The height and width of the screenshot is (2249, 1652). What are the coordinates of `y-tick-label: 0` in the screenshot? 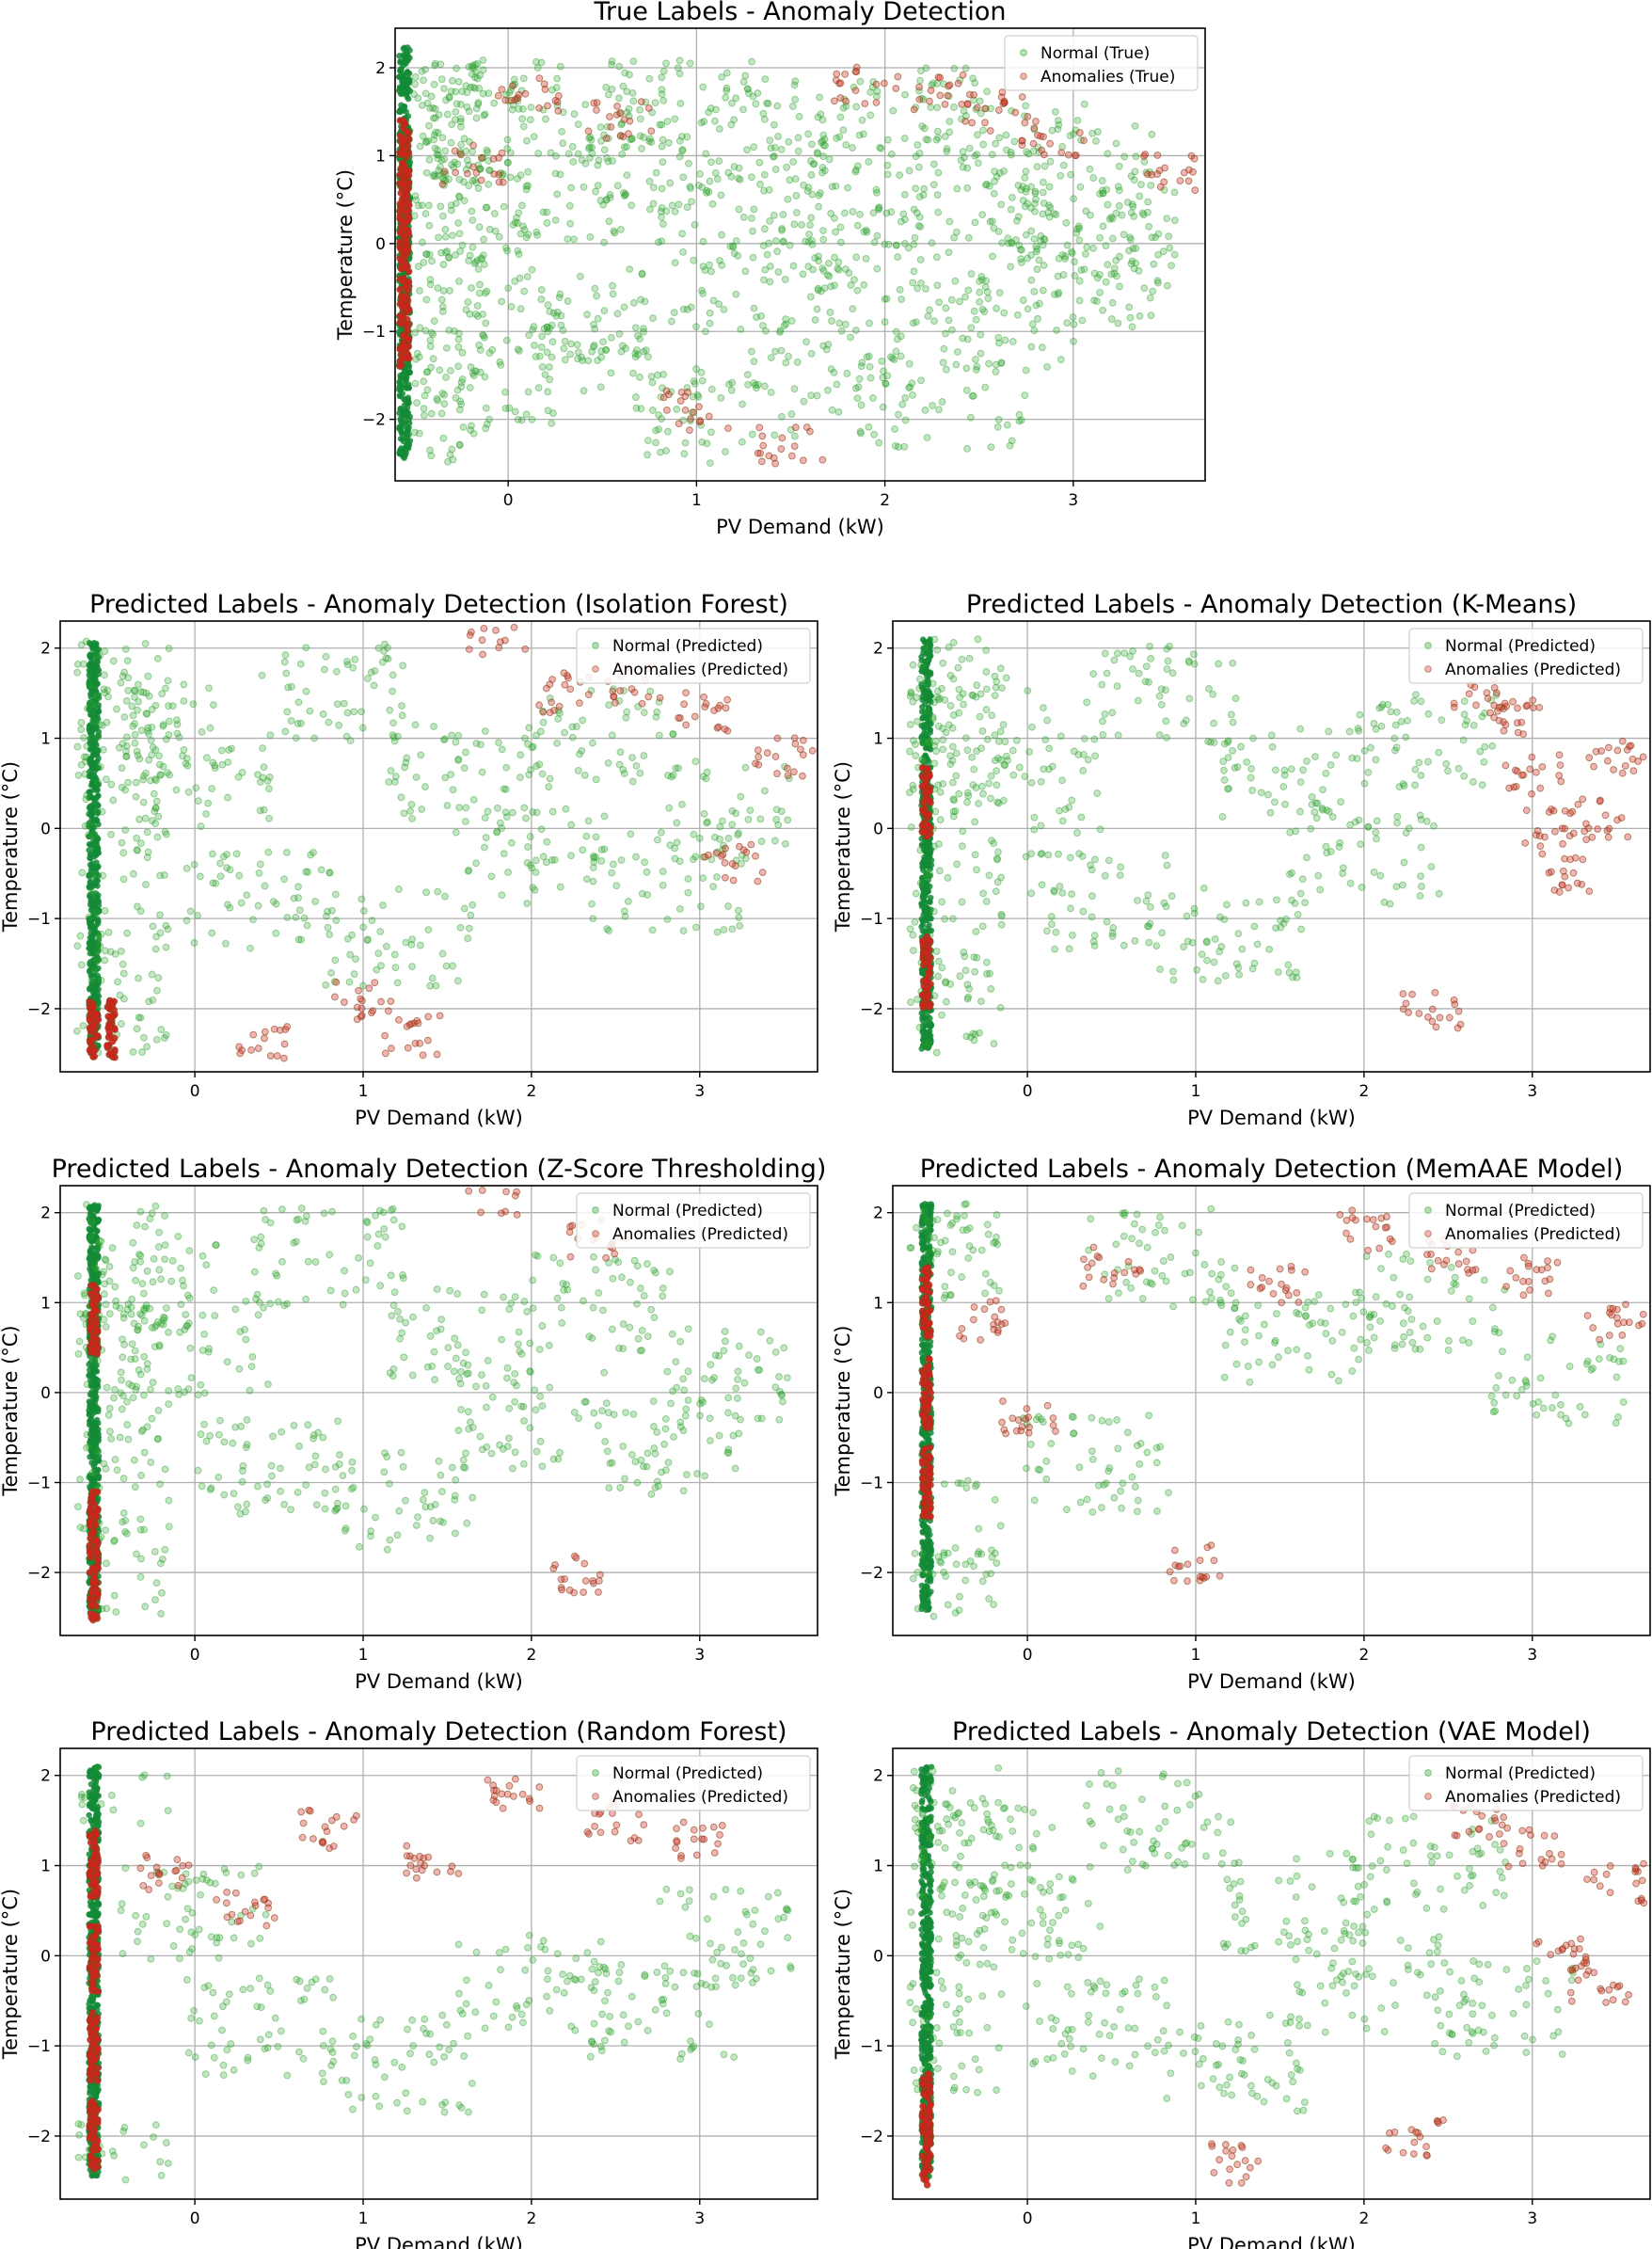 It's located at (380, 244).